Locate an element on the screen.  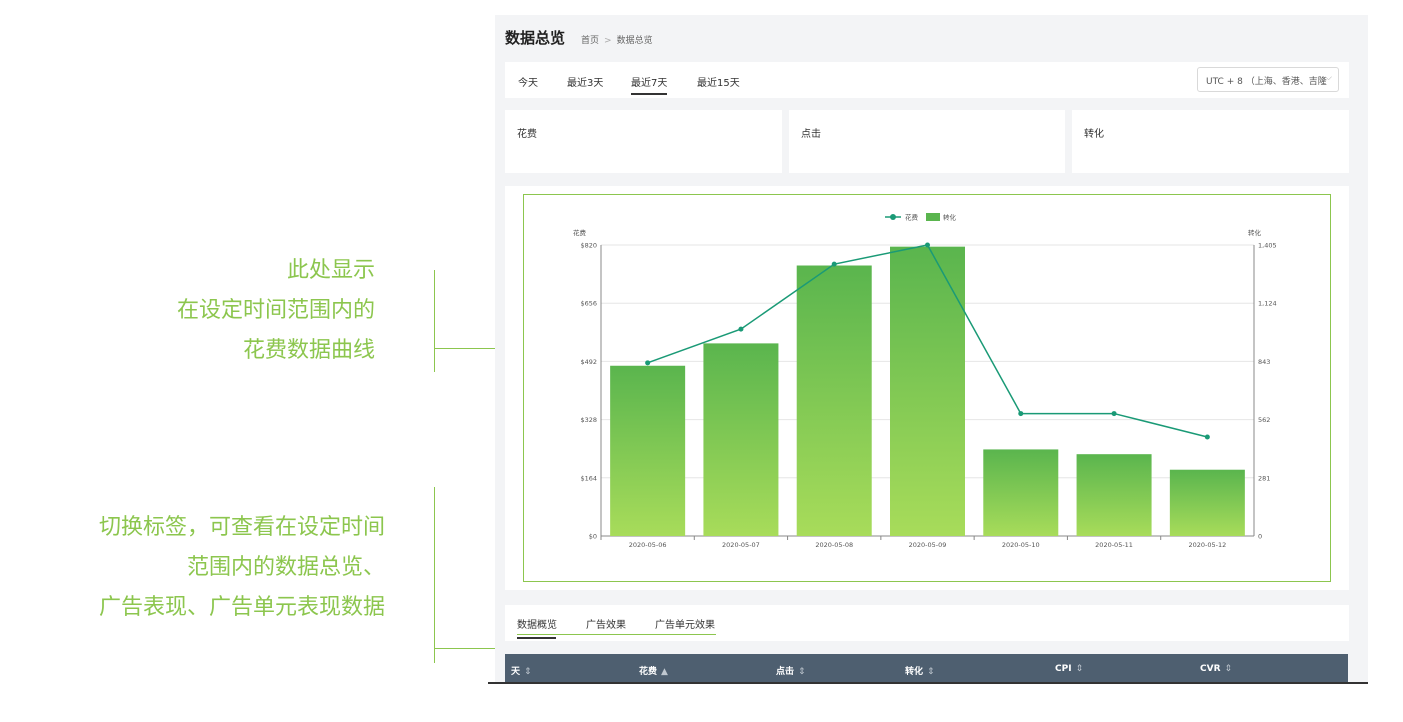
right-axis-label: 转化 is located at coordinates (1255, 232).